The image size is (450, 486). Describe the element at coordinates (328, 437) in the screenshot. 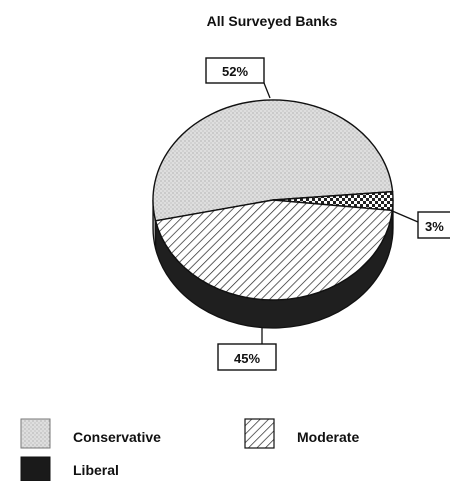

I see `legend-label-moderate: Moderate` at that location.